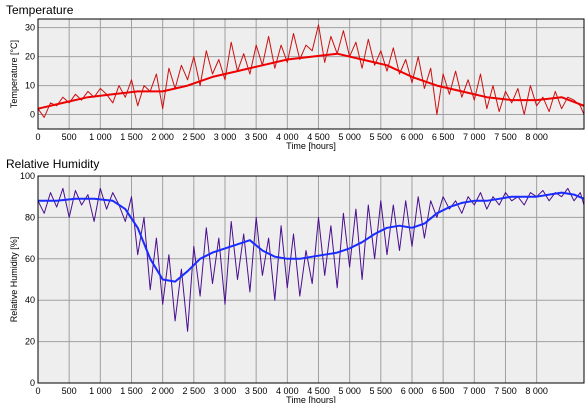 The width and height of the screenshot is (585, 403). Describe the element at coordinates (194, 391) in the screenshot. I see `humidity-x-tick-label: 2 500` at that location.